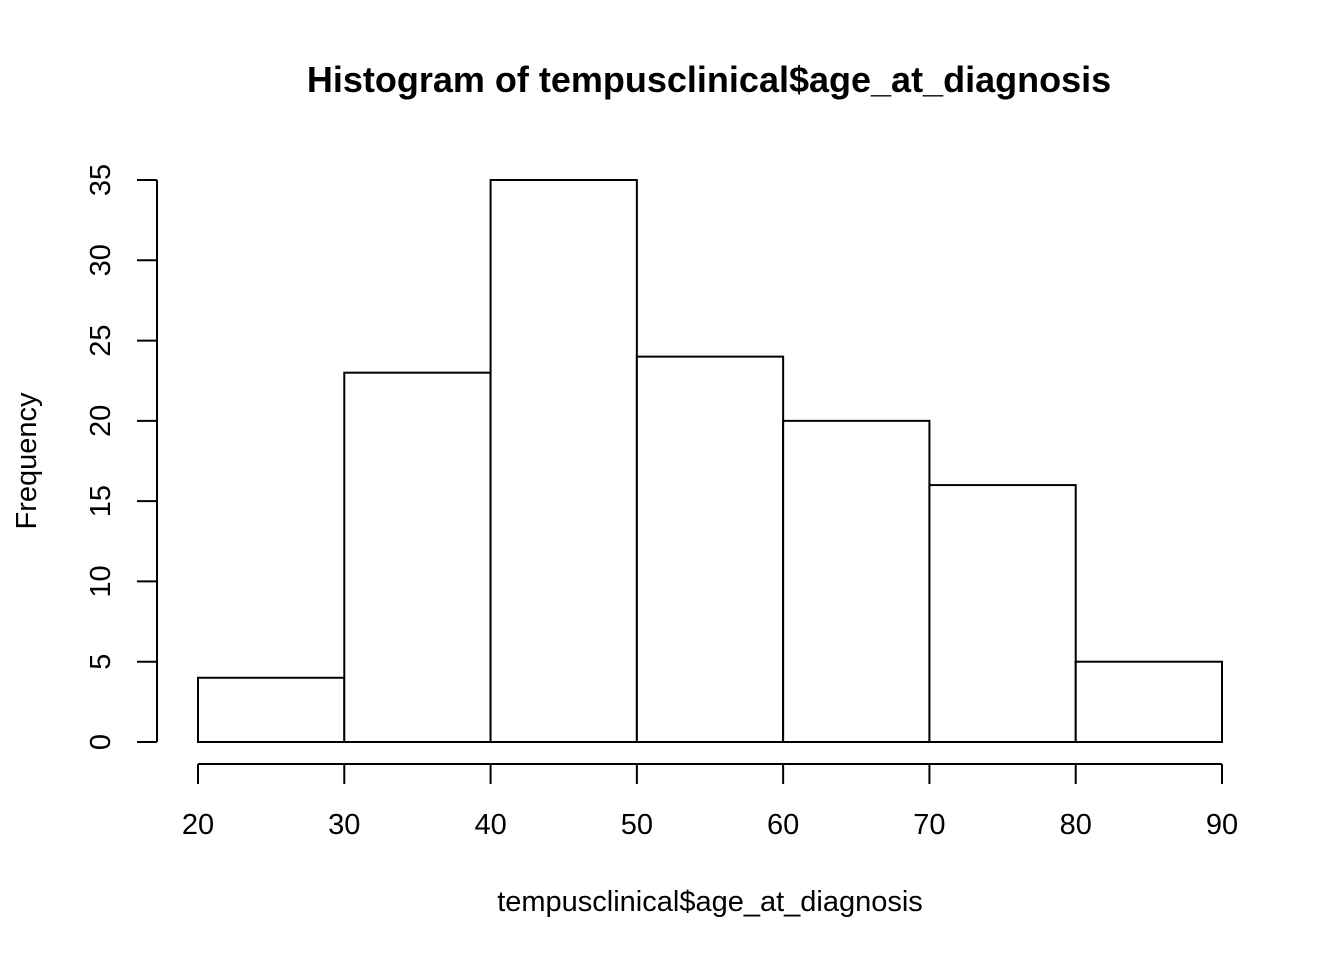 This screenshot has width=1344, height=960. I want to click on x-axis-label: tempusclinical$age_at_diagnosis, so click(710, 902).